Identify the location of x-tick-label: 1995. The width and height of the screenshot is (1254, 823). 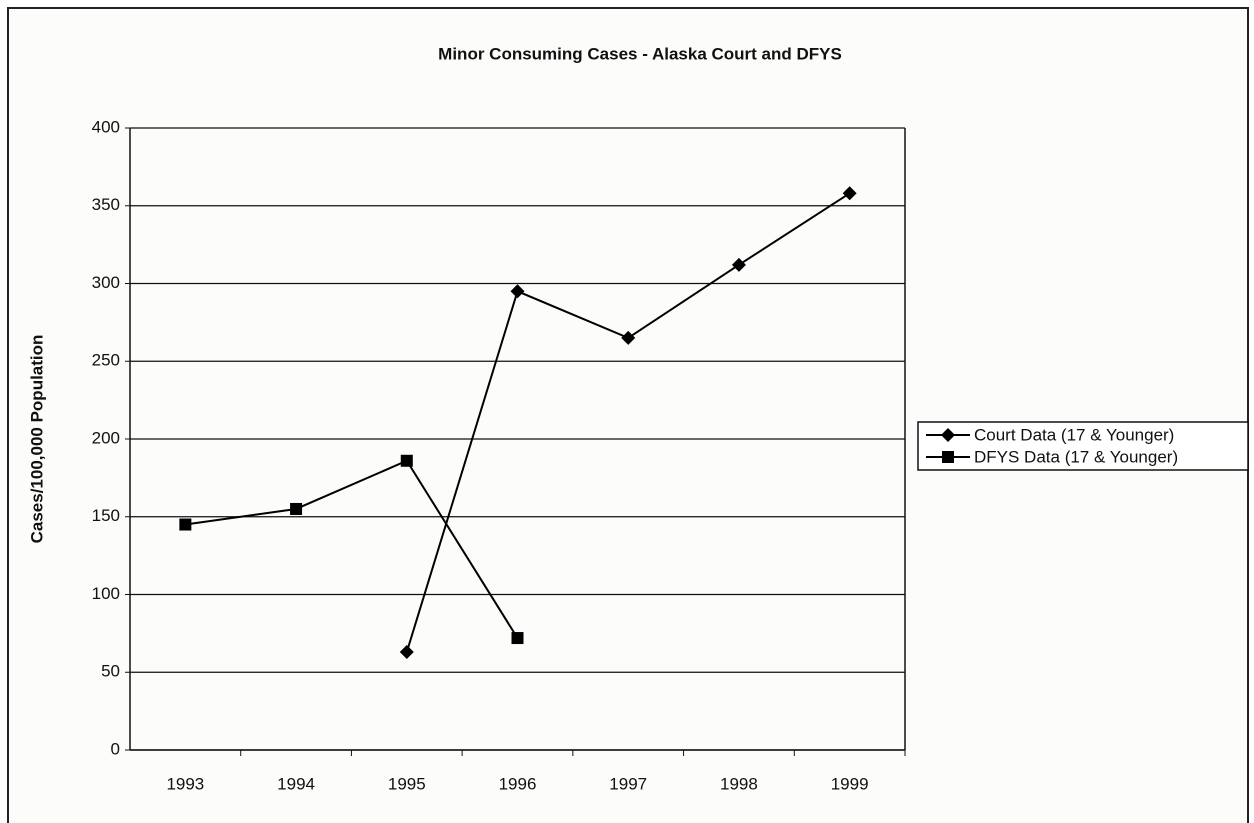
(407, 783).